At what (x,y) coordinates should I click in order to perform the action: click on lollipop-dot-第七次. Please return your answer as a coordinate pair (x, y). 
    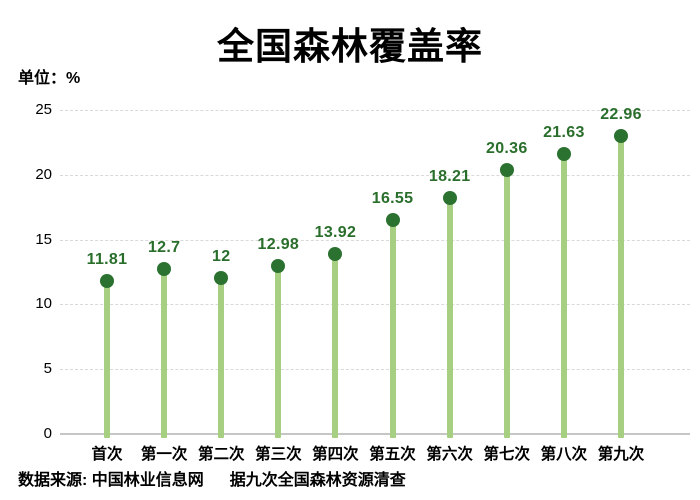
    Looking at the image, I should click on (506, 170).